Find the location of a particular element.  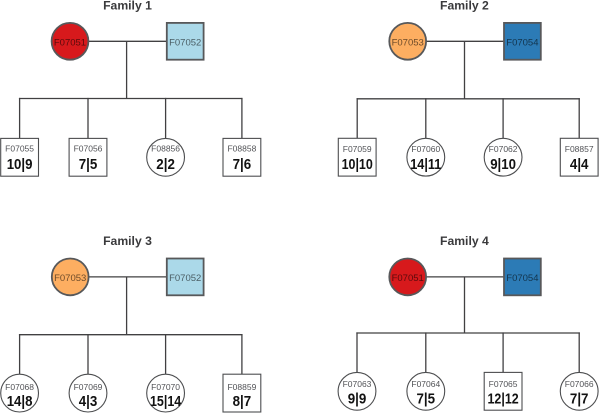

svg-text: 7|7 is located at coordinates (579, 398).